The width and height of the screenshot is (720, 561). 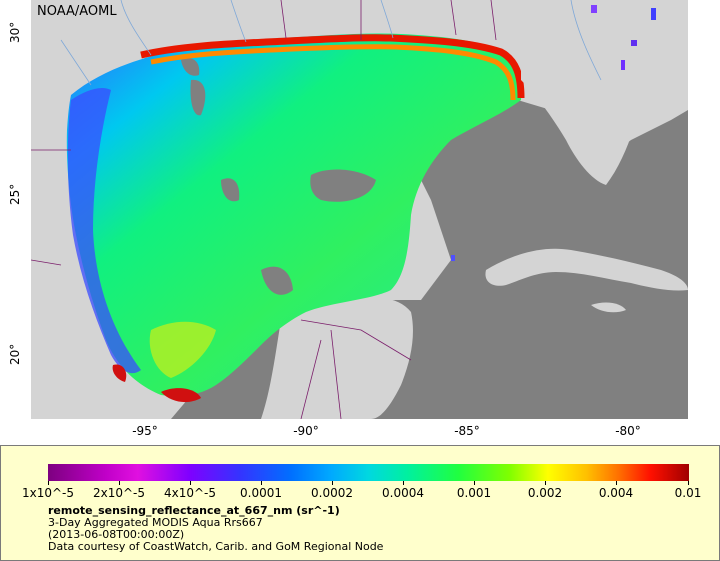 What do you see at coordinates (616, 493) in the screenshot?
I see `colorbar-tick-label: 0.004` at bounding box center [616, 493].